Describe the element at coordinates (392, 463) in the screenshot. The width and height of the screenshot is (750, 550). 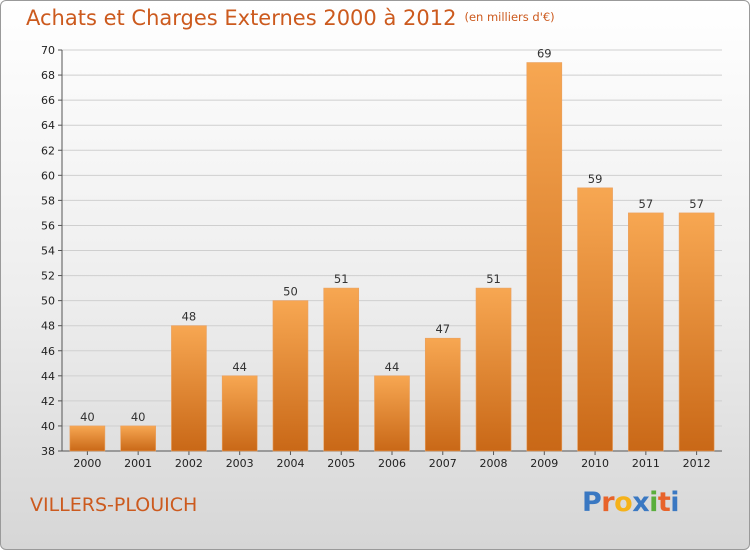
I see `x-tick-label-2006: 2006` at that location.